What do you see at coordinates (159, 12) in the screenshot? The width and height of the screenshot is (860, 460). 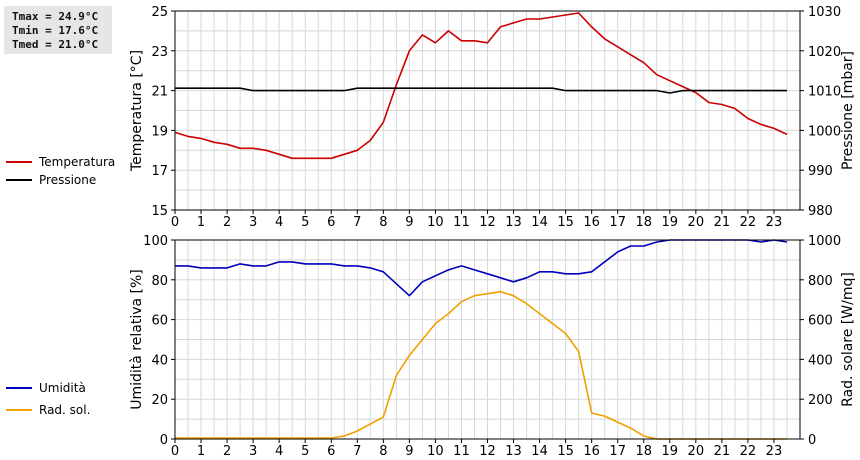 I see `top-ytick-label: 25` at bounding box center [159, 12].